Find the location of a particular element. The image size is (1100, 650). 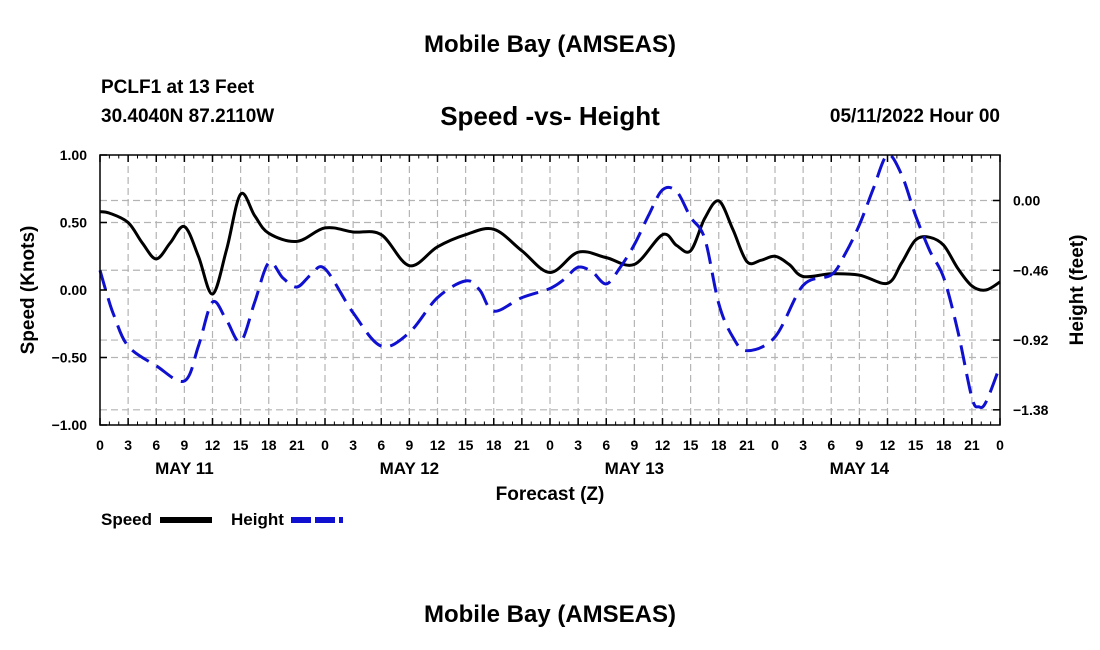

y-tick-label-right: −1.38 is located at coordinates (1031, 410).